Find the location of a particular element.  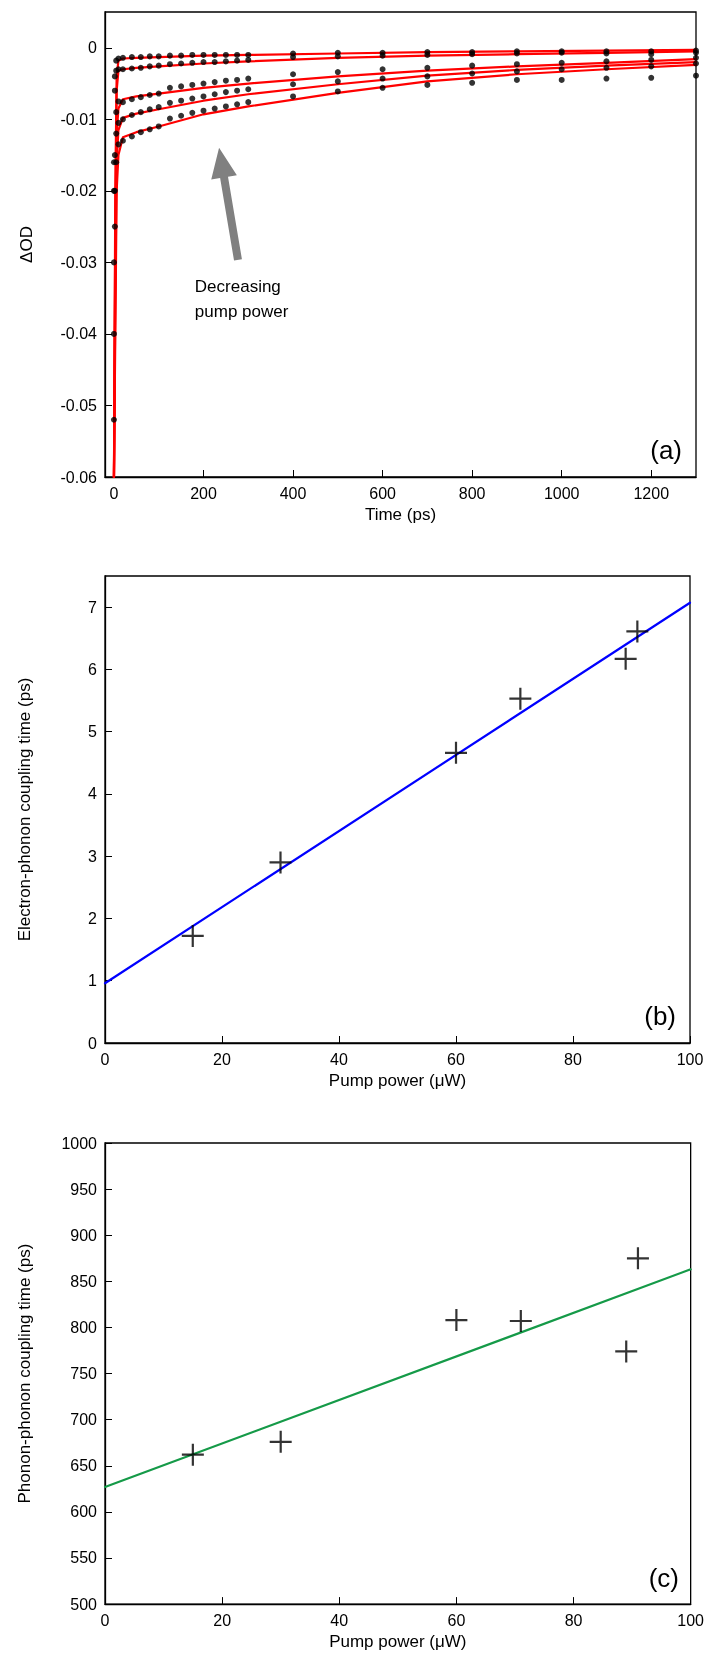

y-tick-label: 7 is located at coordinates (93, 607).